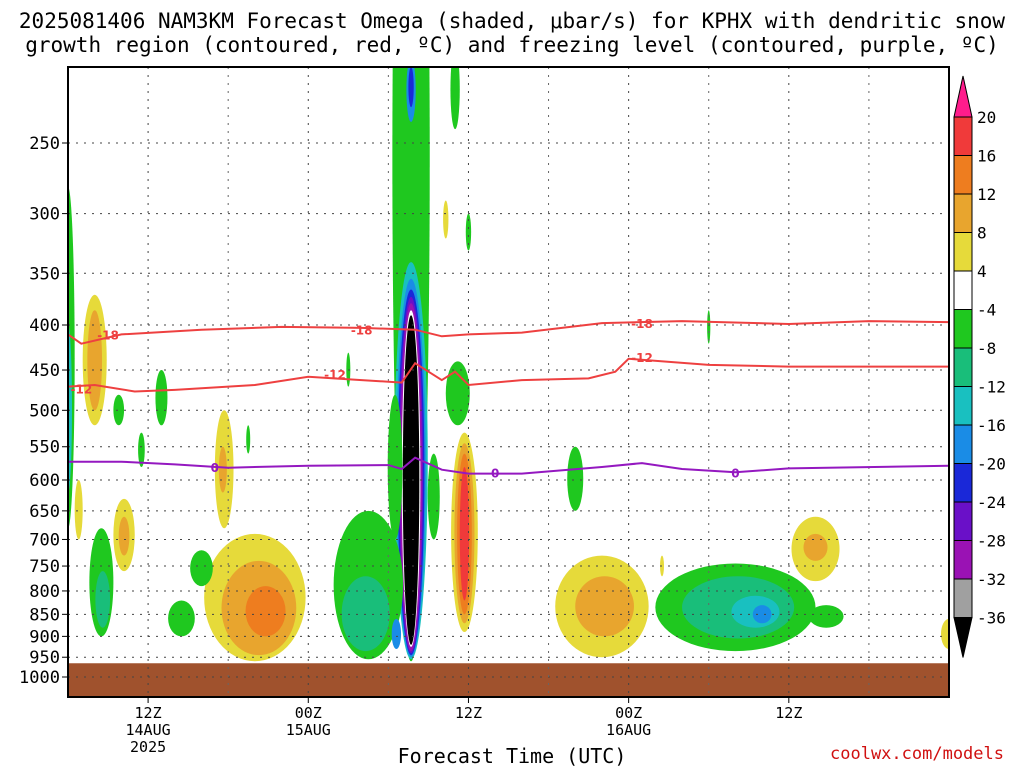 This screenshot has height=768, width=1024. What do you see at coordinates (979, 366) in the screenshot?
I see `colorbar-legend: 20 16 12 8 4 -4 -8 -12 -16 -20 -24 -28 -32 -36` at bounding box center [979, 366].